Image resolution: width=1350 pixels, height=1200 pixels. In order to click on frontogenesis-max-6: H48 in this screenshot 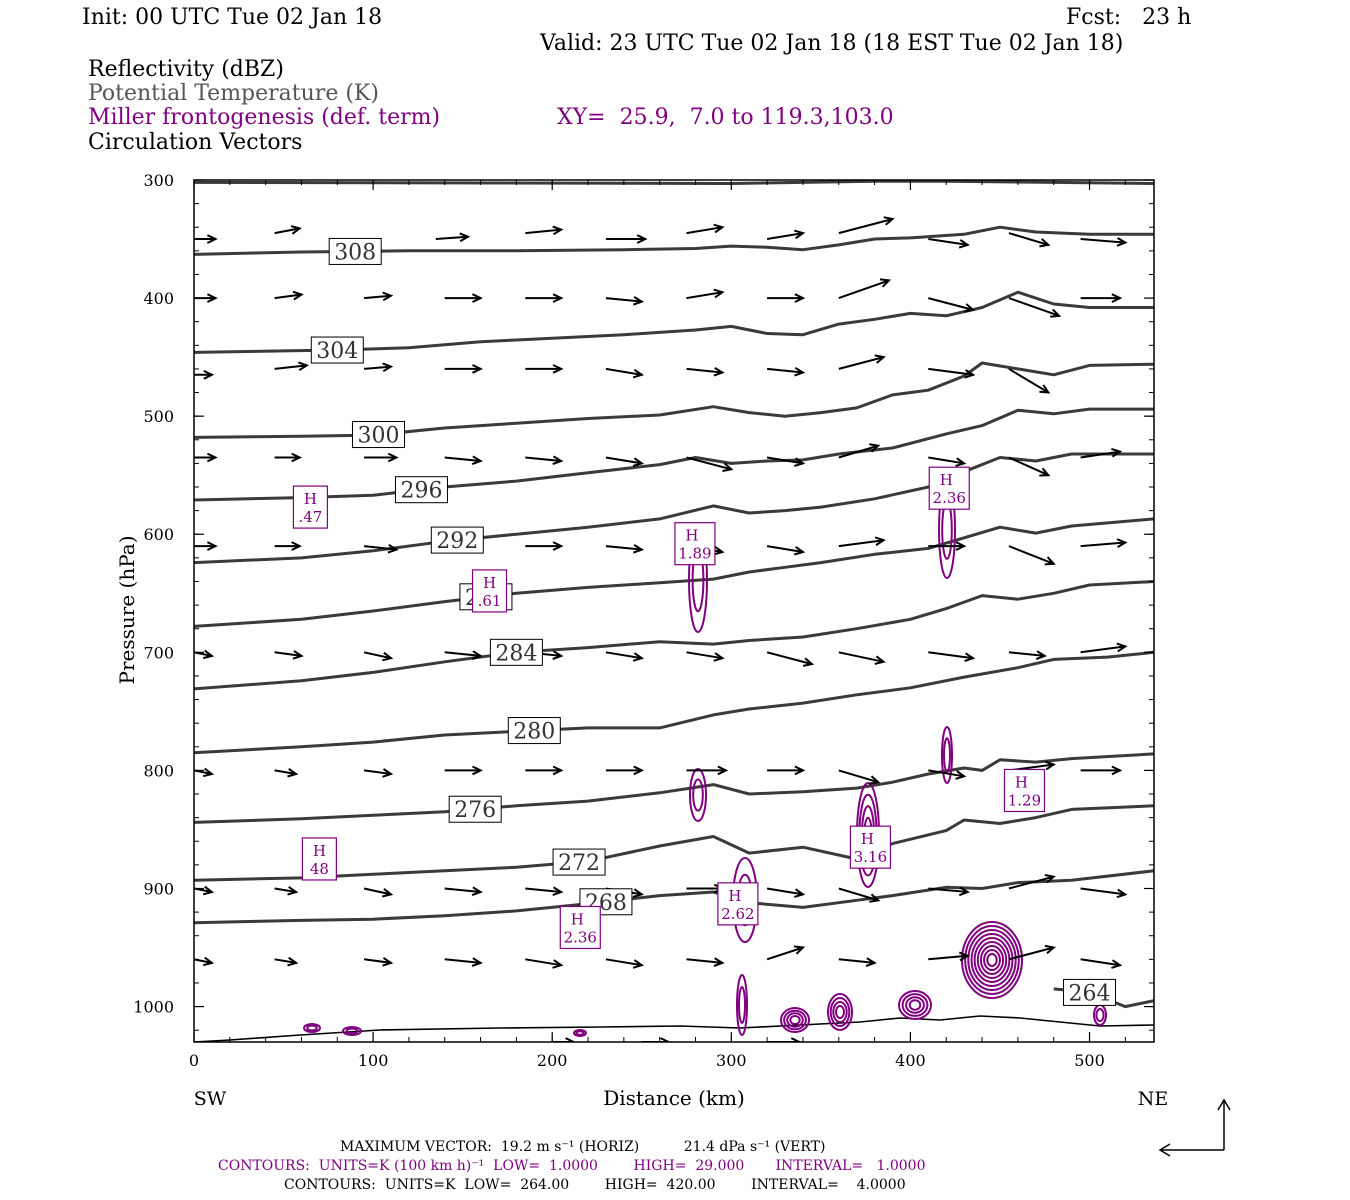, I will do `click(319, 859)`.